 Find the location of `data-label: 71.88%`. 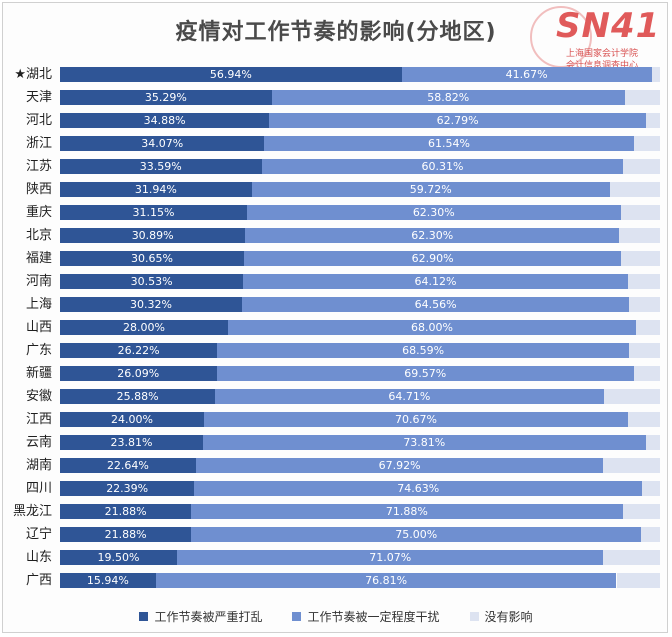

data-label: 71.88% is located at coordinates (406, 511).